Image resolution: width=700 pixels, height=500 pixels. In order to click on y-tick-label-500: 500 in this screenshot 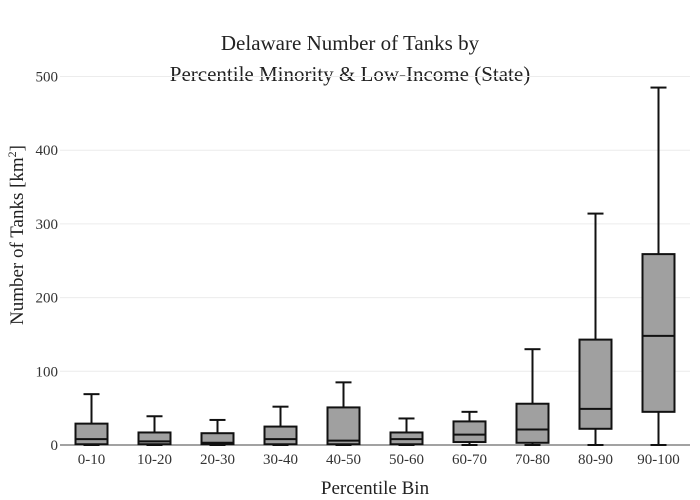, I will do `click(47, 78)`.